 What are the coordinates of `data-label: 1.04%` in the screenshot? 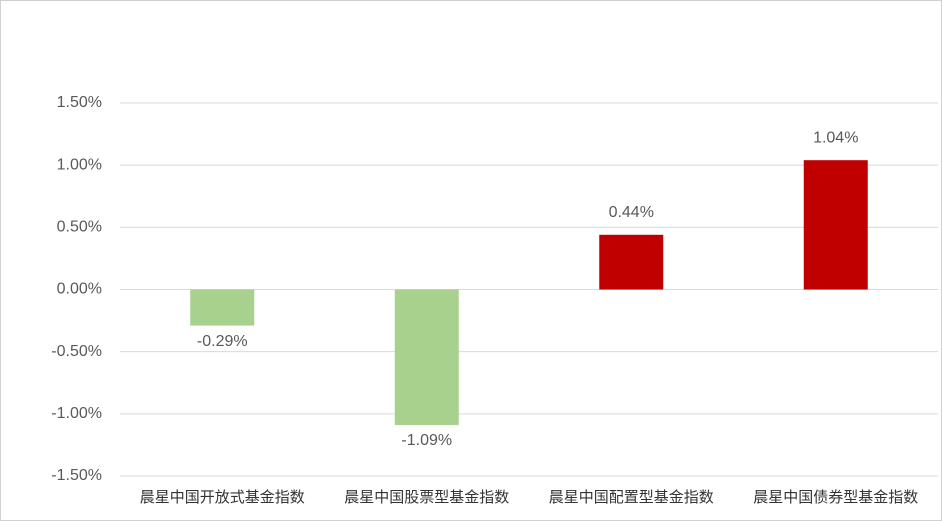 It's located at (835, 137).